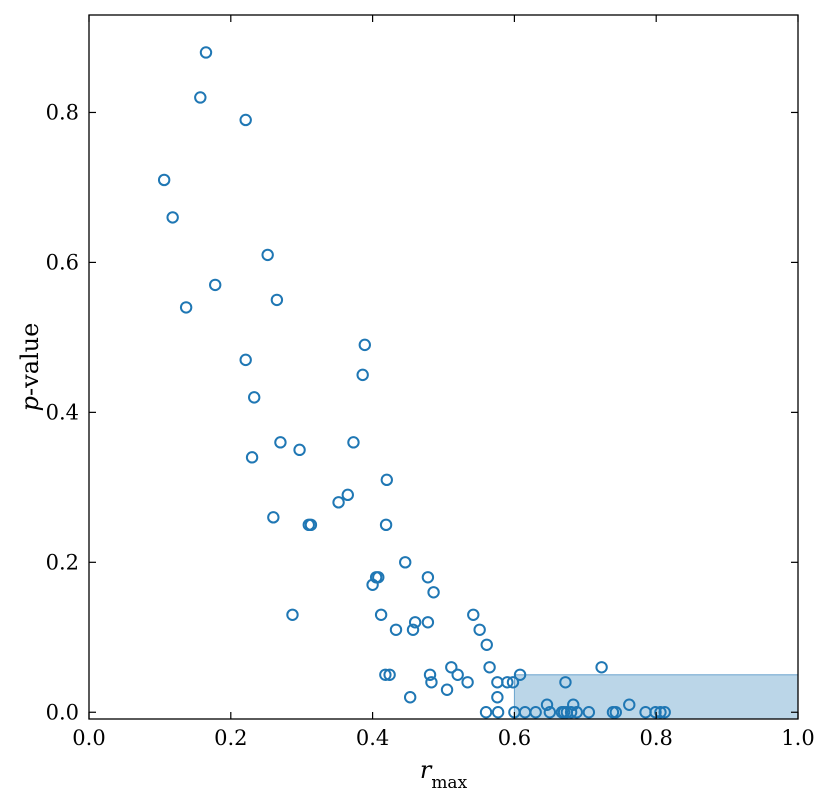  I want to click on y-axis-label: p-value, so click(30, 367).